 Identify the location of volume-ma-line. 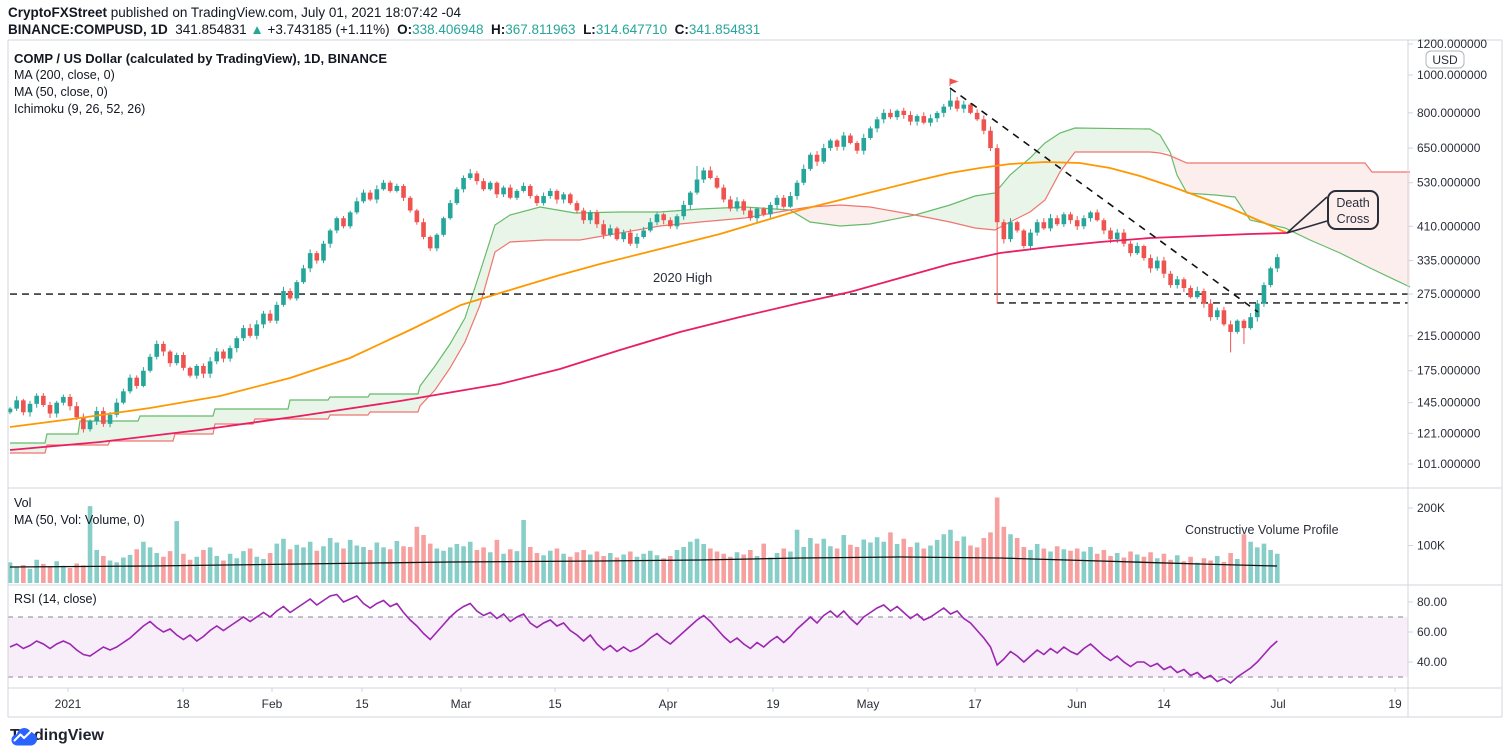
(643, 562).